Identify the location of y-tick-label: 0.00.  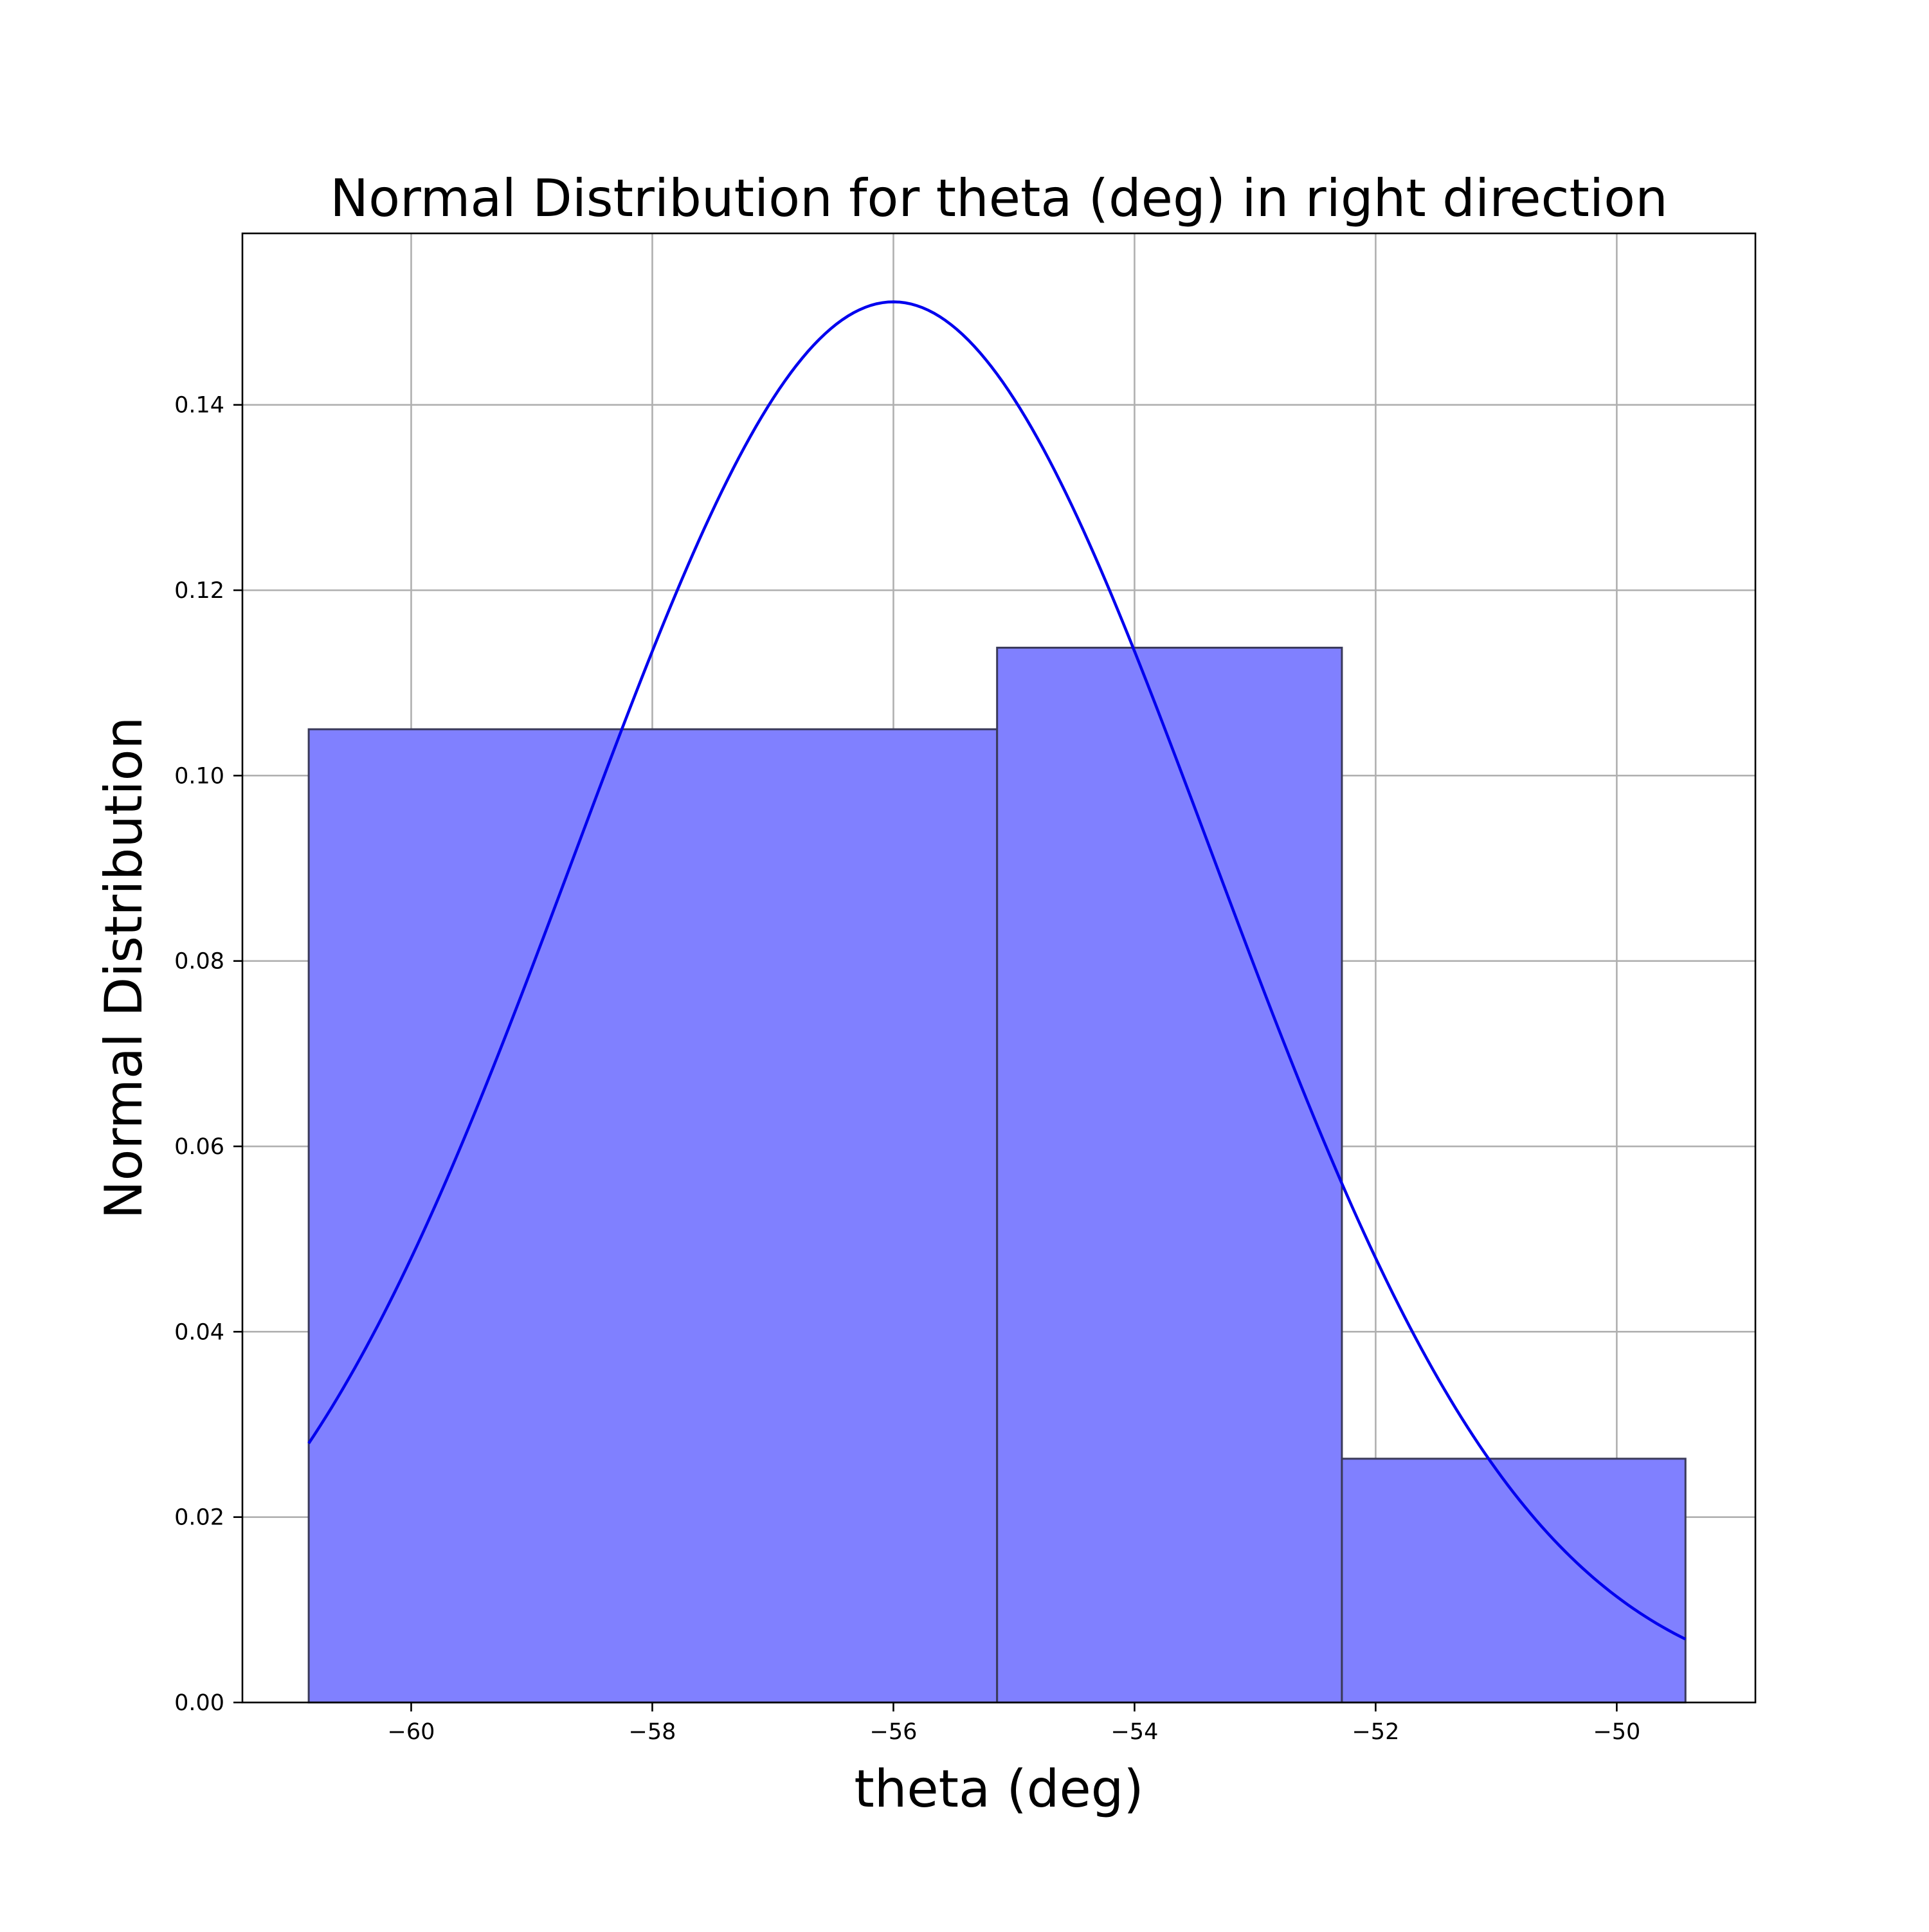
(199, 1703).